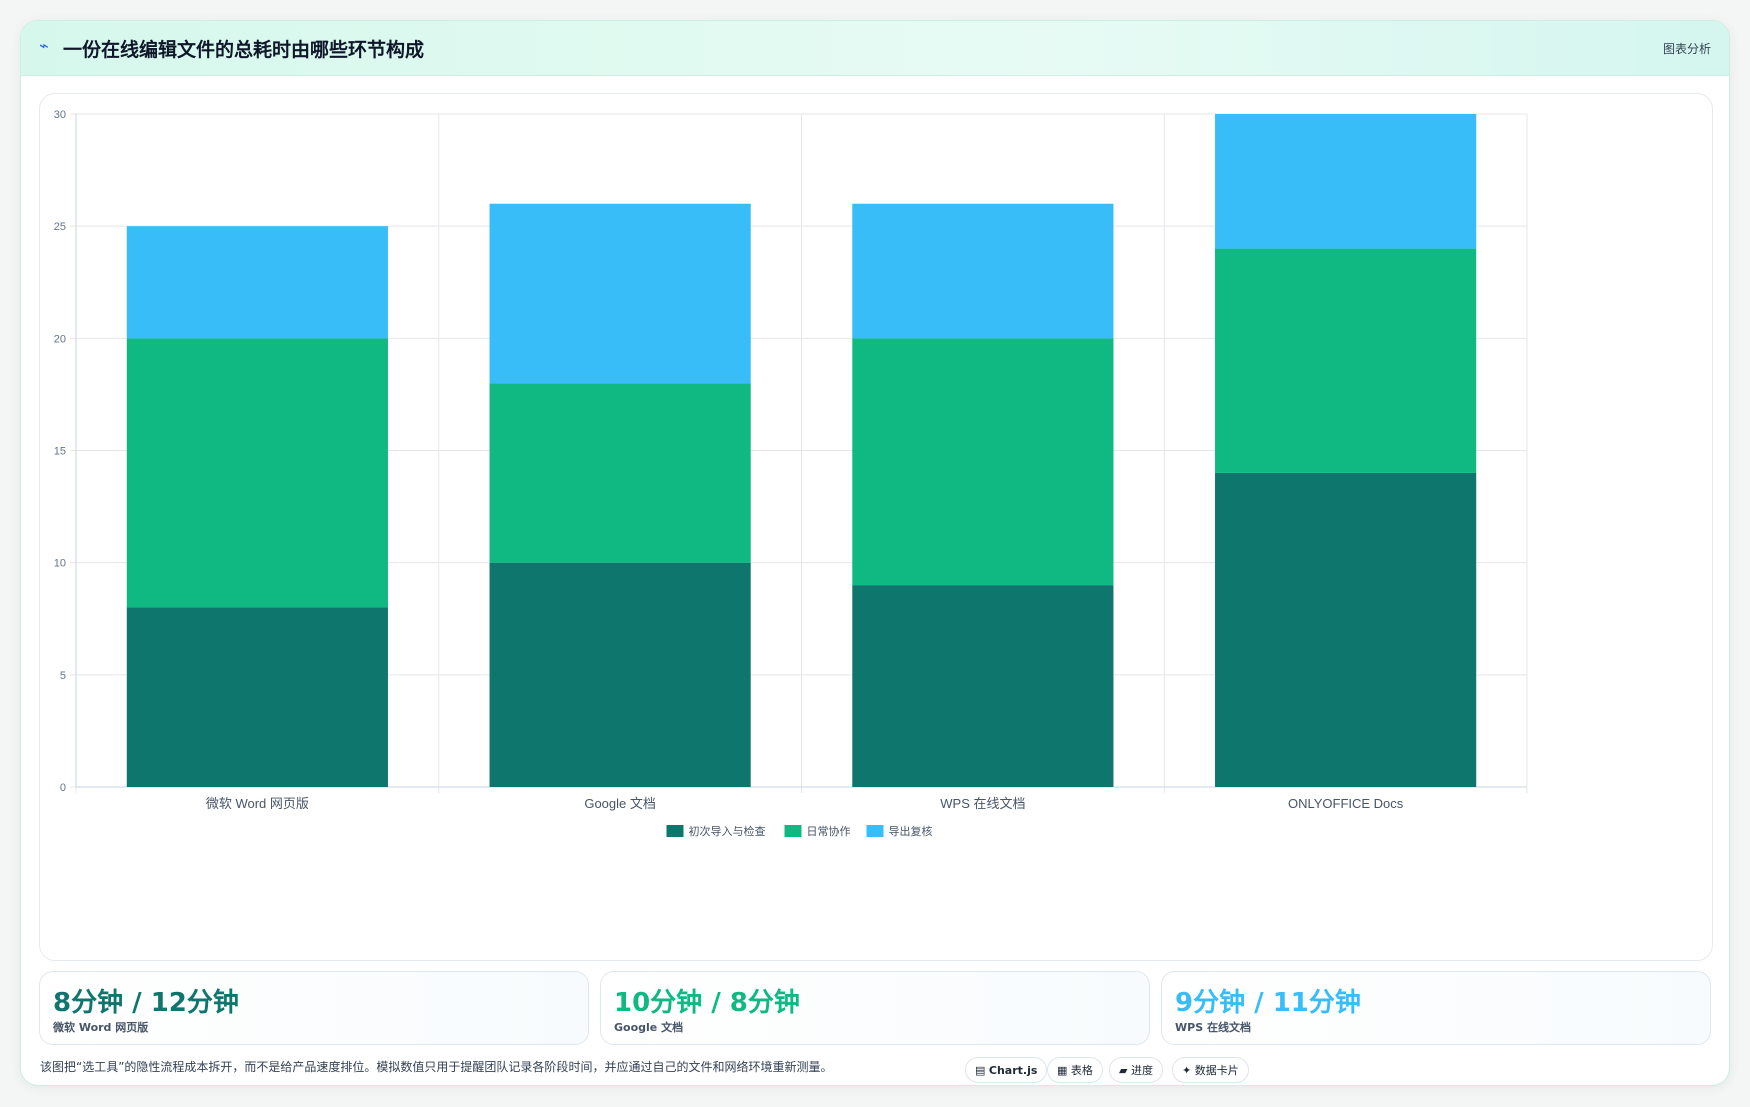  What do you see at coordinates (911, 831) in the screenshot?
I see `legend-label: 导出复核` at bounding box center [911, 831].